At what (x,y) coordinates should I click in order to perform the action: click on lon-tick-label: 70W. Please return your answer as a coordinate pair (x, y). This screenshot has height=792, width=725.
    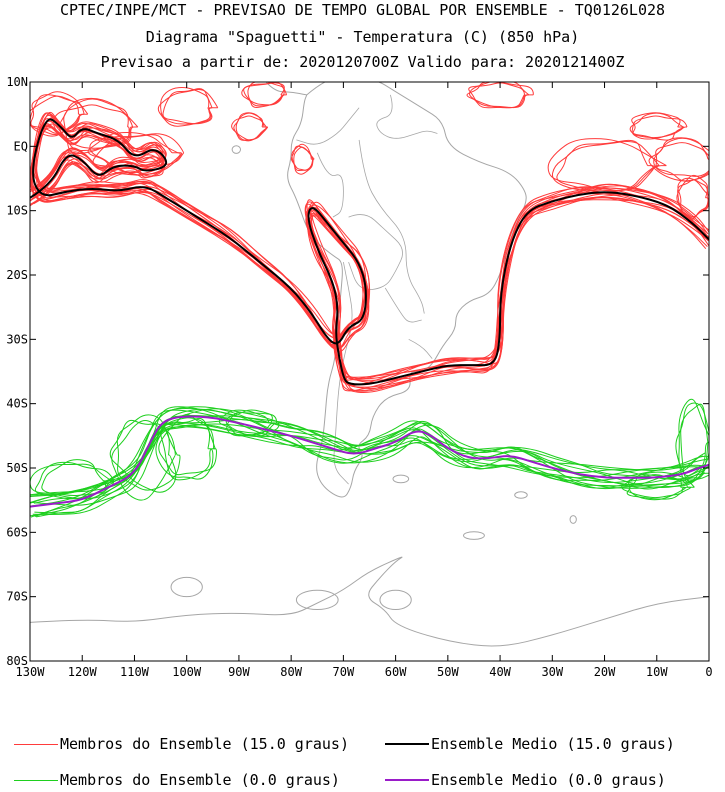
    Looking at the image, I should click on (344, 672).